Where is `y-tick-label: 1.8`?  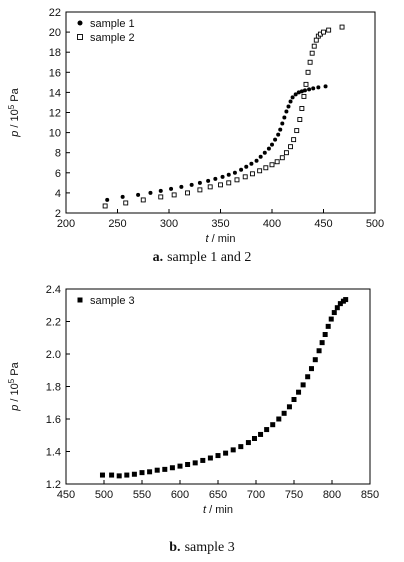
y-tick-label: 1.8 is located at coordinates (53, 388).